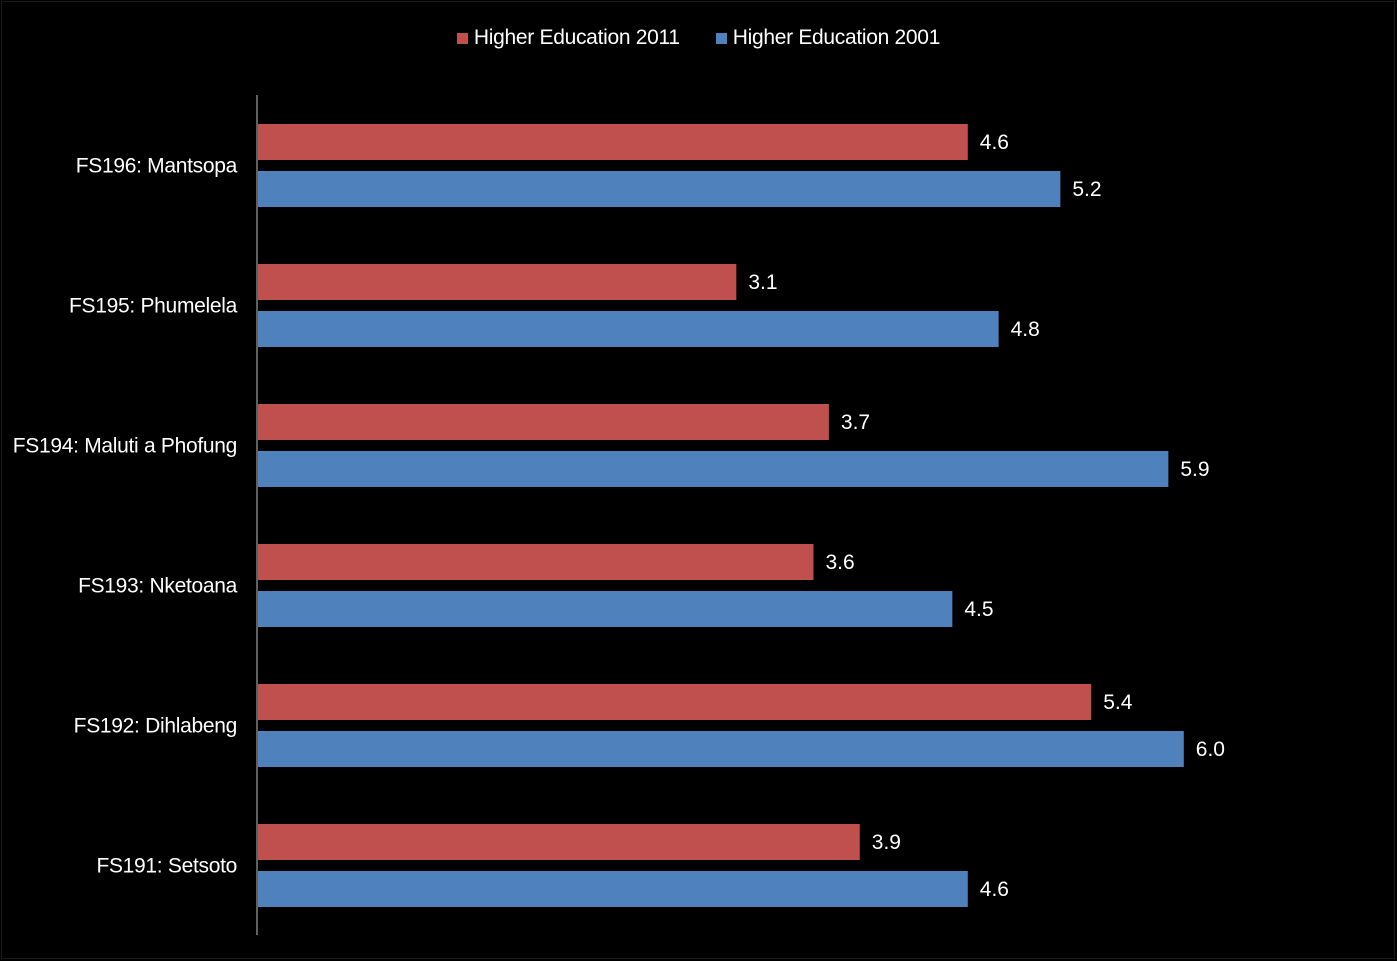  I want to click on bar-2011-fs192-dihlabeng, so click(675, 702).